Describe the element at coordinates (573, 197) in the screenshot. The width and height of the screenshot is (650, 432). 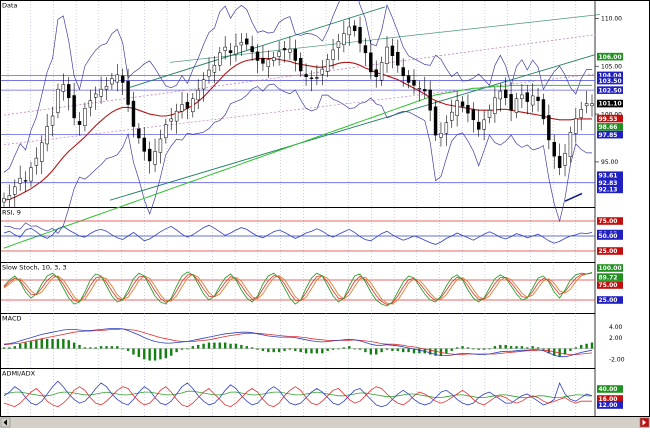
I see `volume-trend-line` at that location.